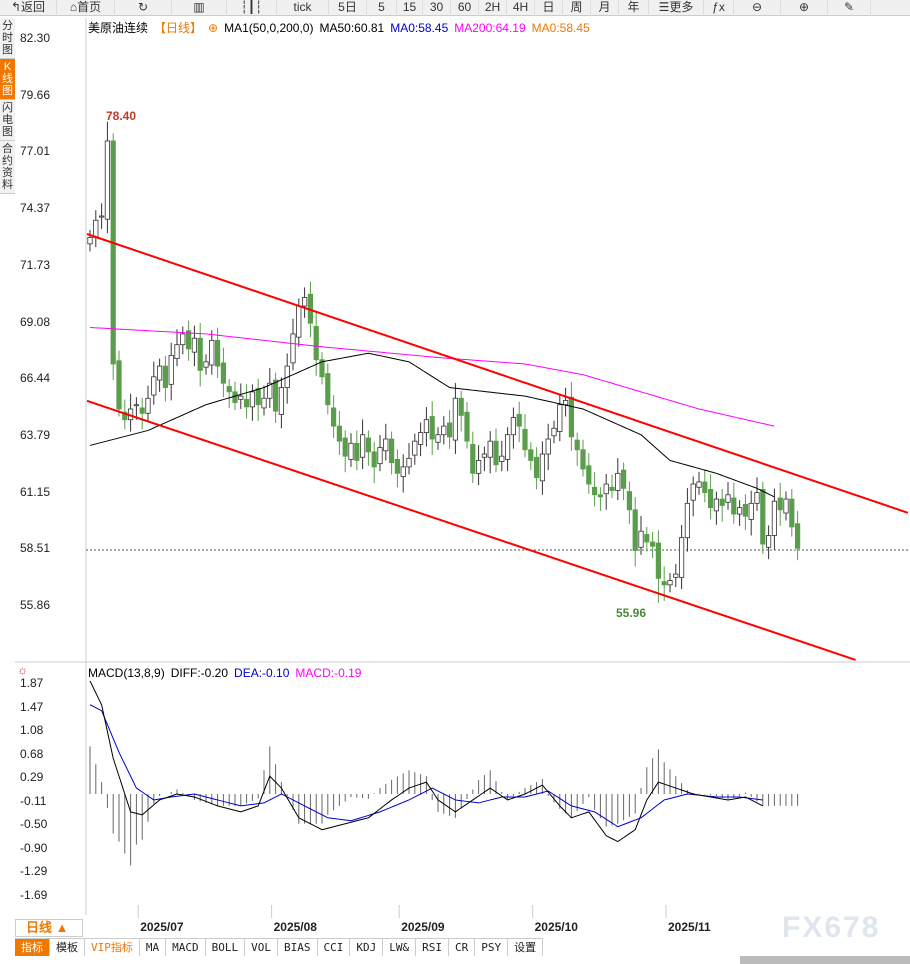 This screenshot has width=910, height=964. What do you see at coordinates (7, 38) in the screenshot?
I see `side-tab-0: 分时图` at bounding box center [7, 38].